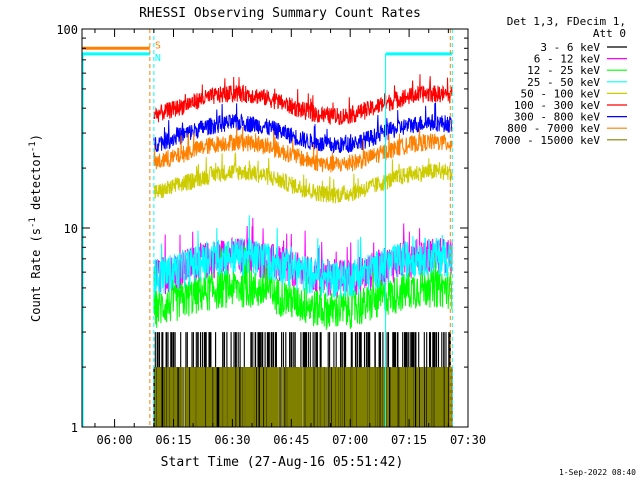 Image resolution: width=640 pixels, height=480 pixels. What do you see at coordinates (557, 117) in the screenshot?
I see `legend-label-6: 300 - 800 keV` at bounding box center [557, 117].